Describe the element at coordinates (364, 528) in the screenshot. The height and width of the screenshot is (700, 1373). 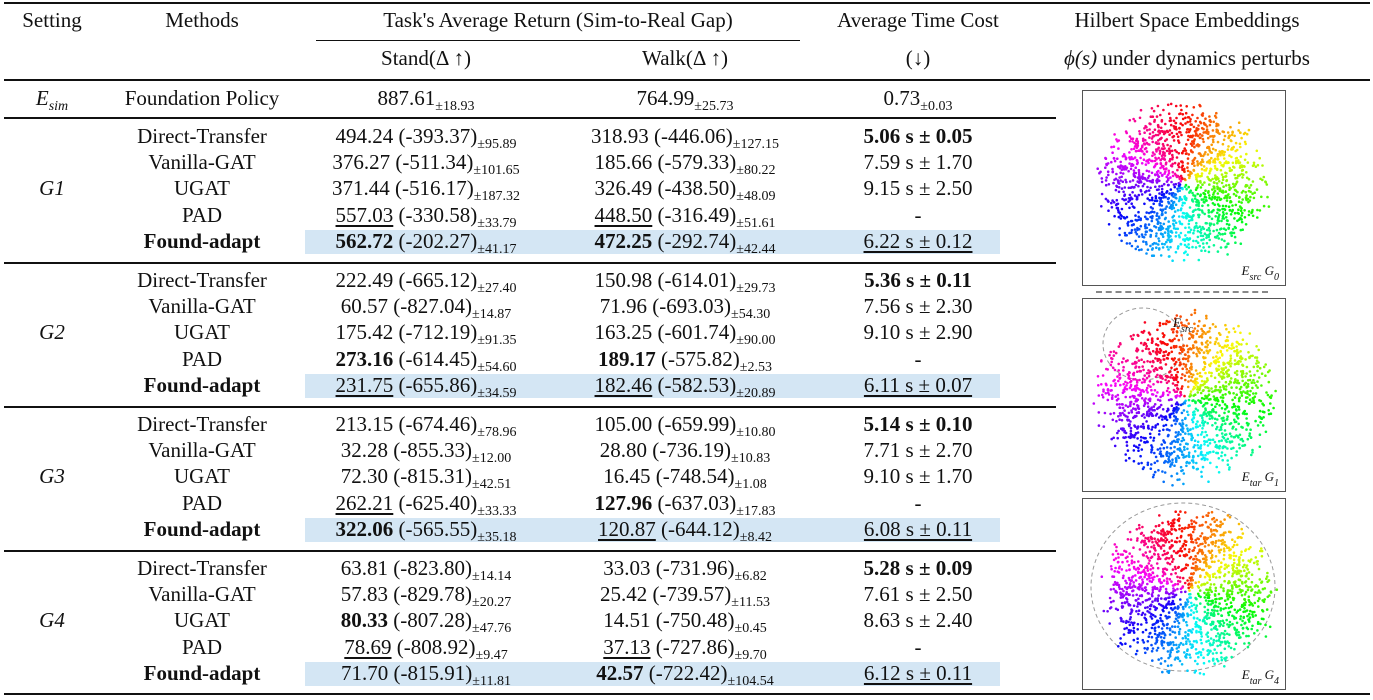
I see `stand-value: 322.06` at that location.